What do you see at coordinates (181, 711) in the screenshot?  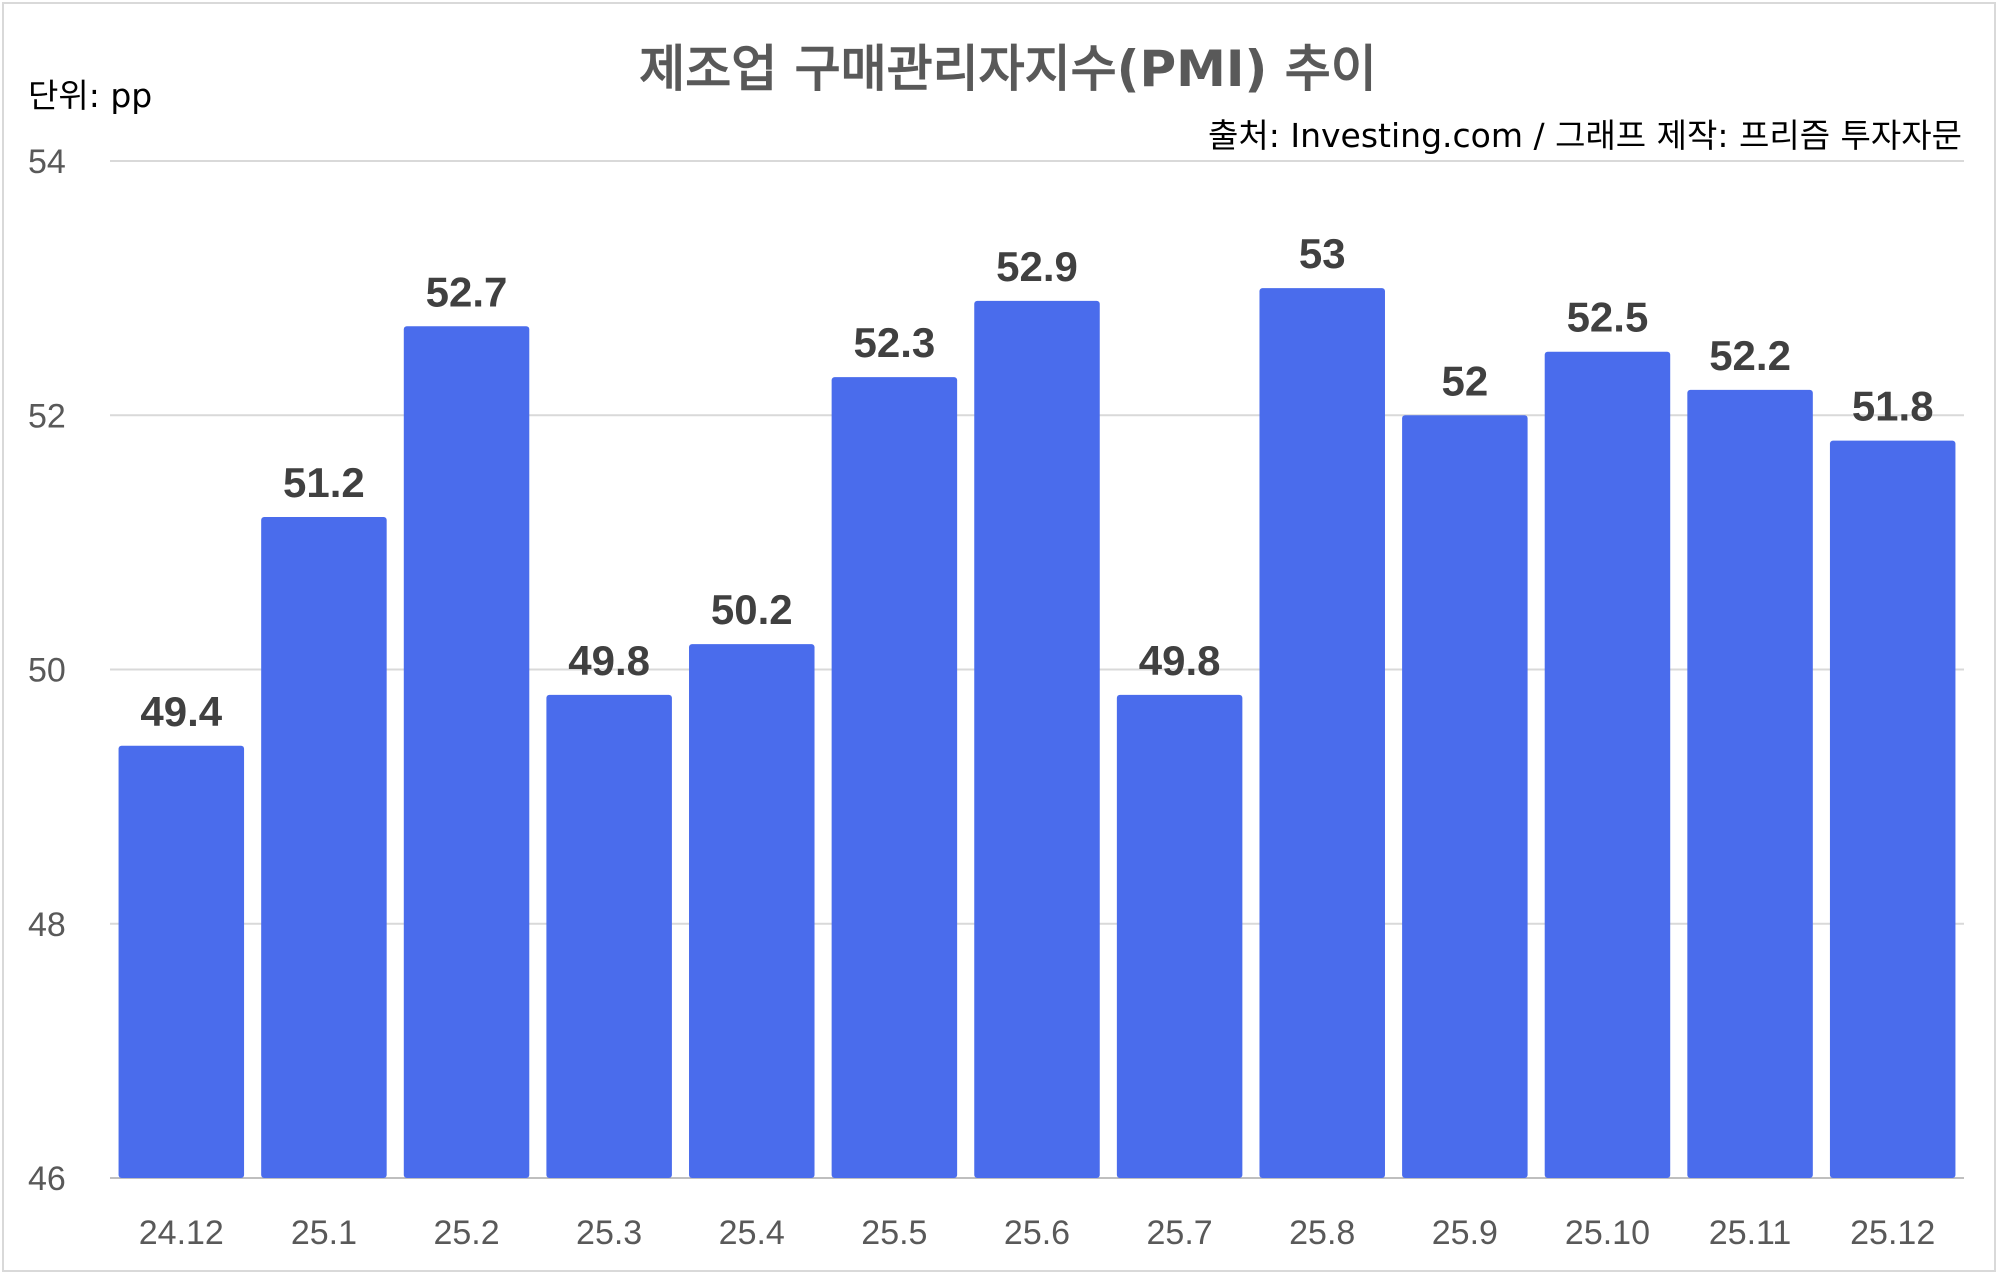 I see `data-label: 49.4` at bounding box center [181, 711].